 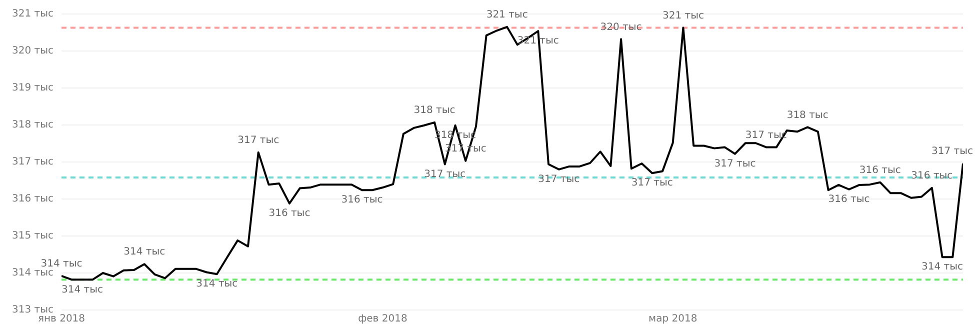 I want to click on y-tick-label: 319 тыс, so click(x=33, y=88).